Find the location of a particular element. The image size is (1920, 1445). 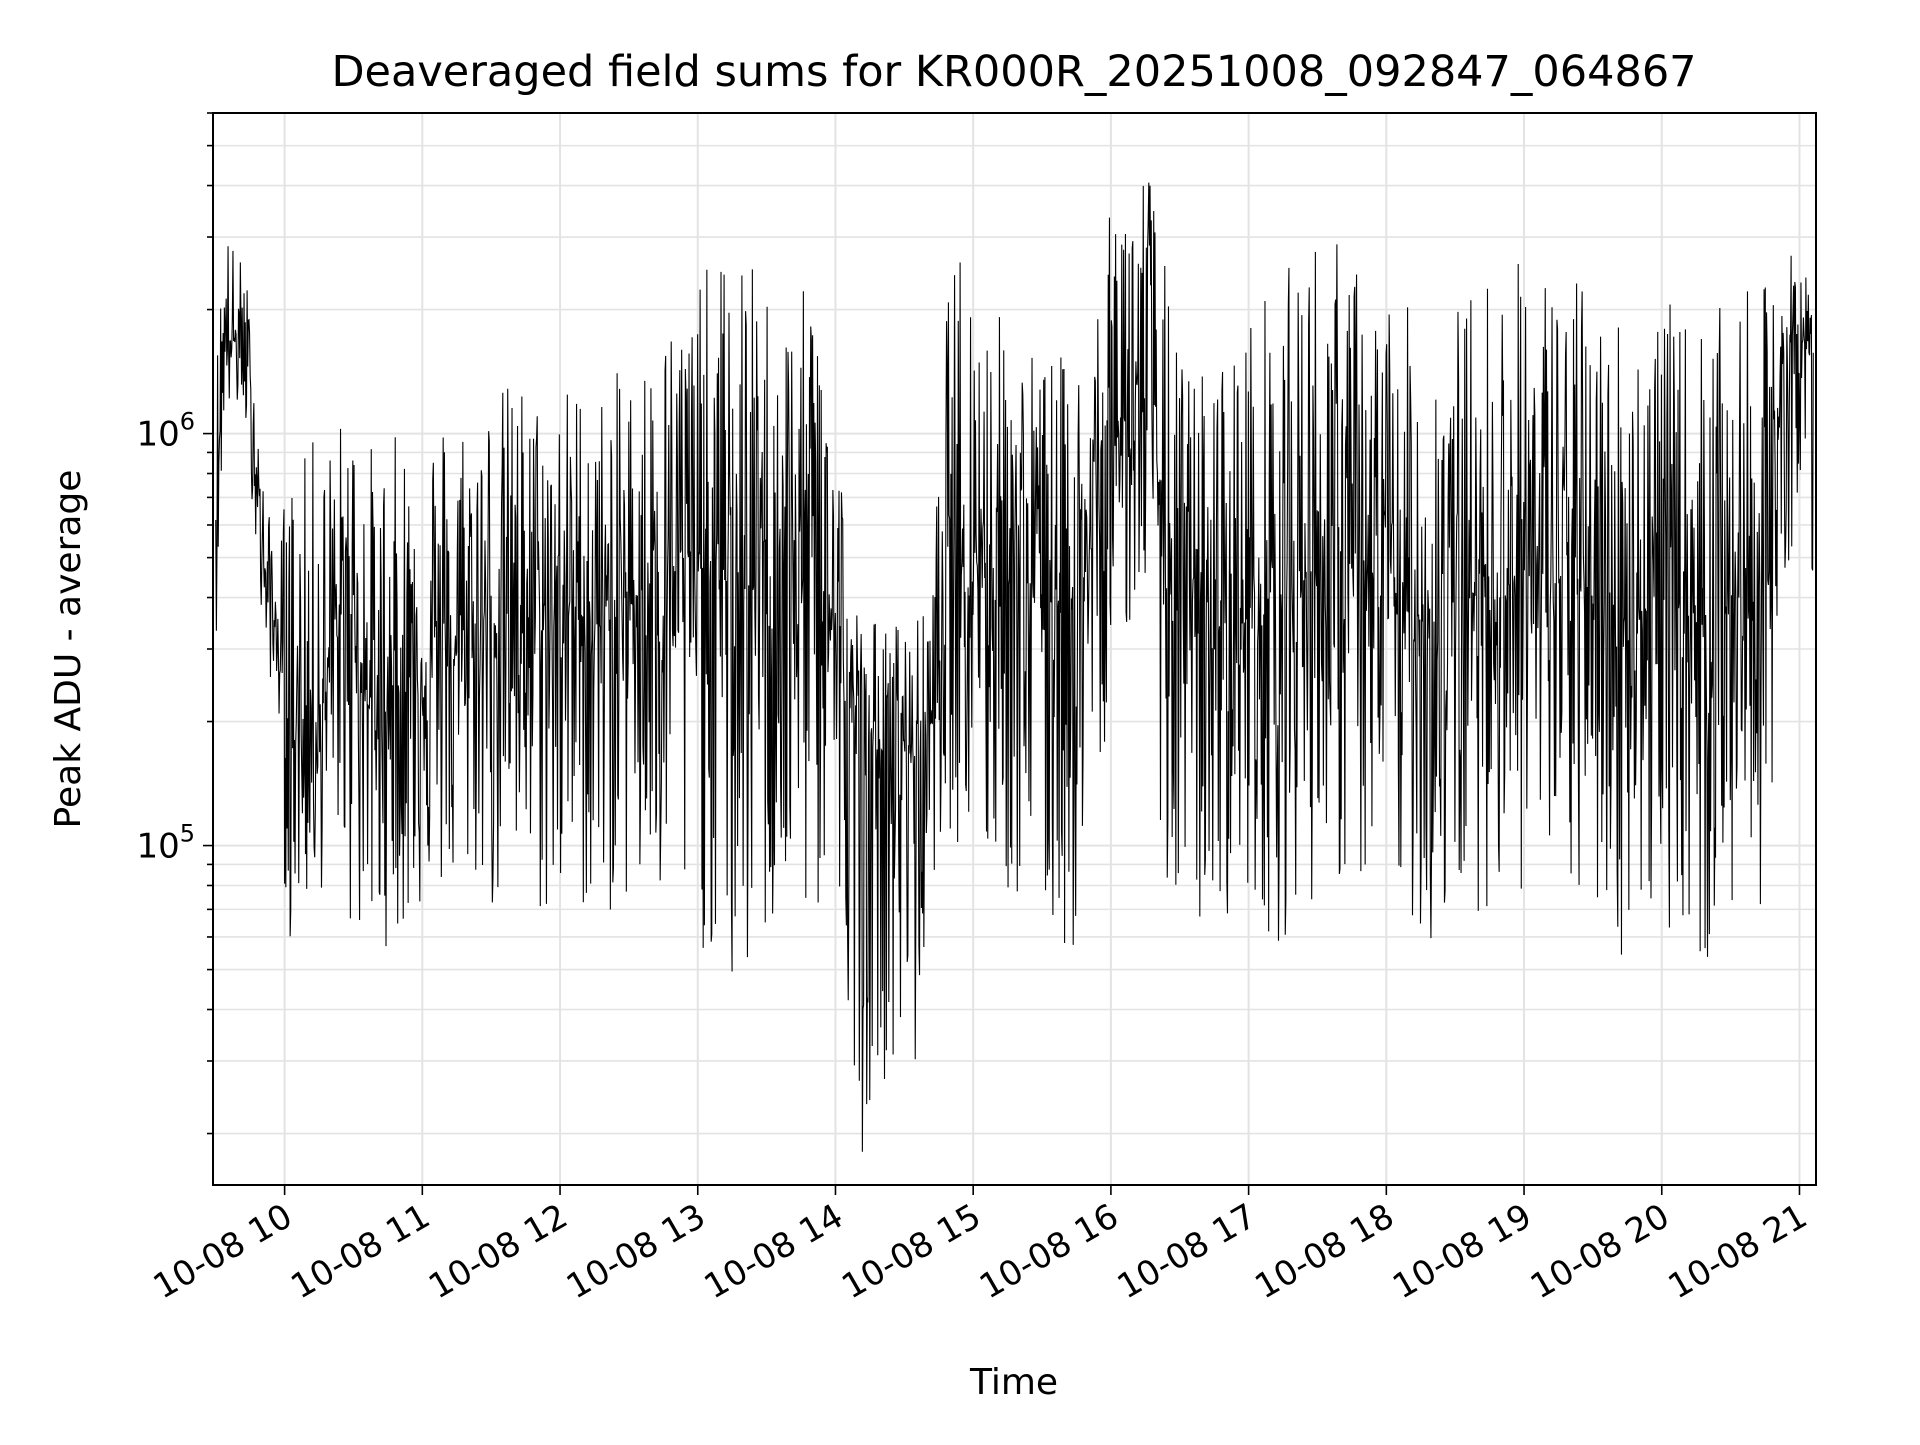

y-axis-label: Peak ADU - average is located at coordinates (68, 649).